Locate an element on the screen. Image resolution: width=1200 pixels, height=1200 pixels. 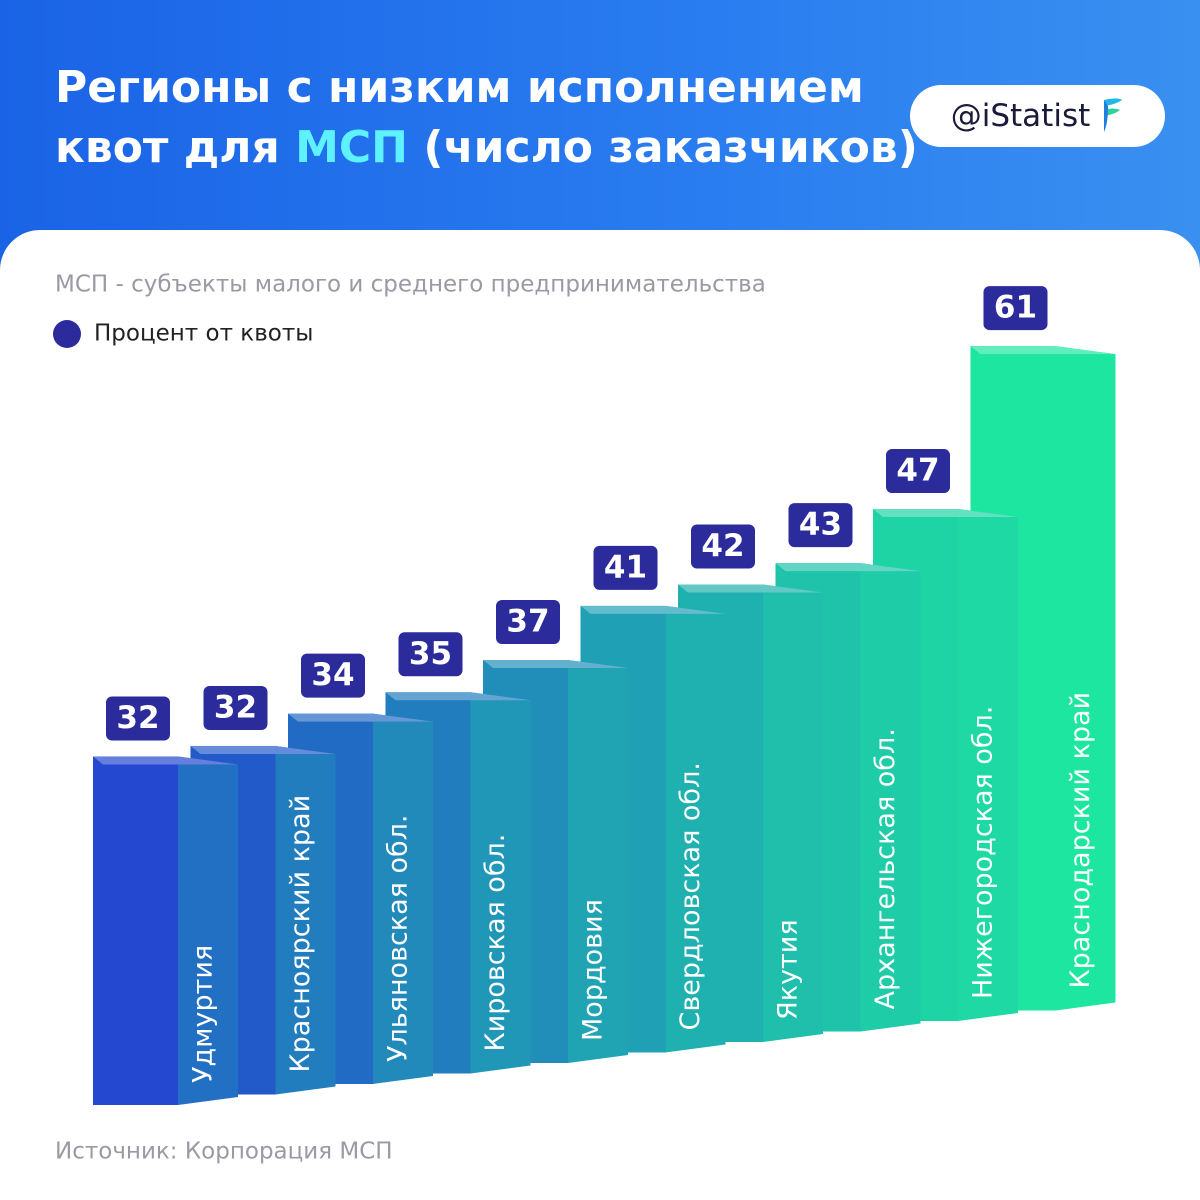
legend-label: Процент от квоты is located at coordinates (203, 334).